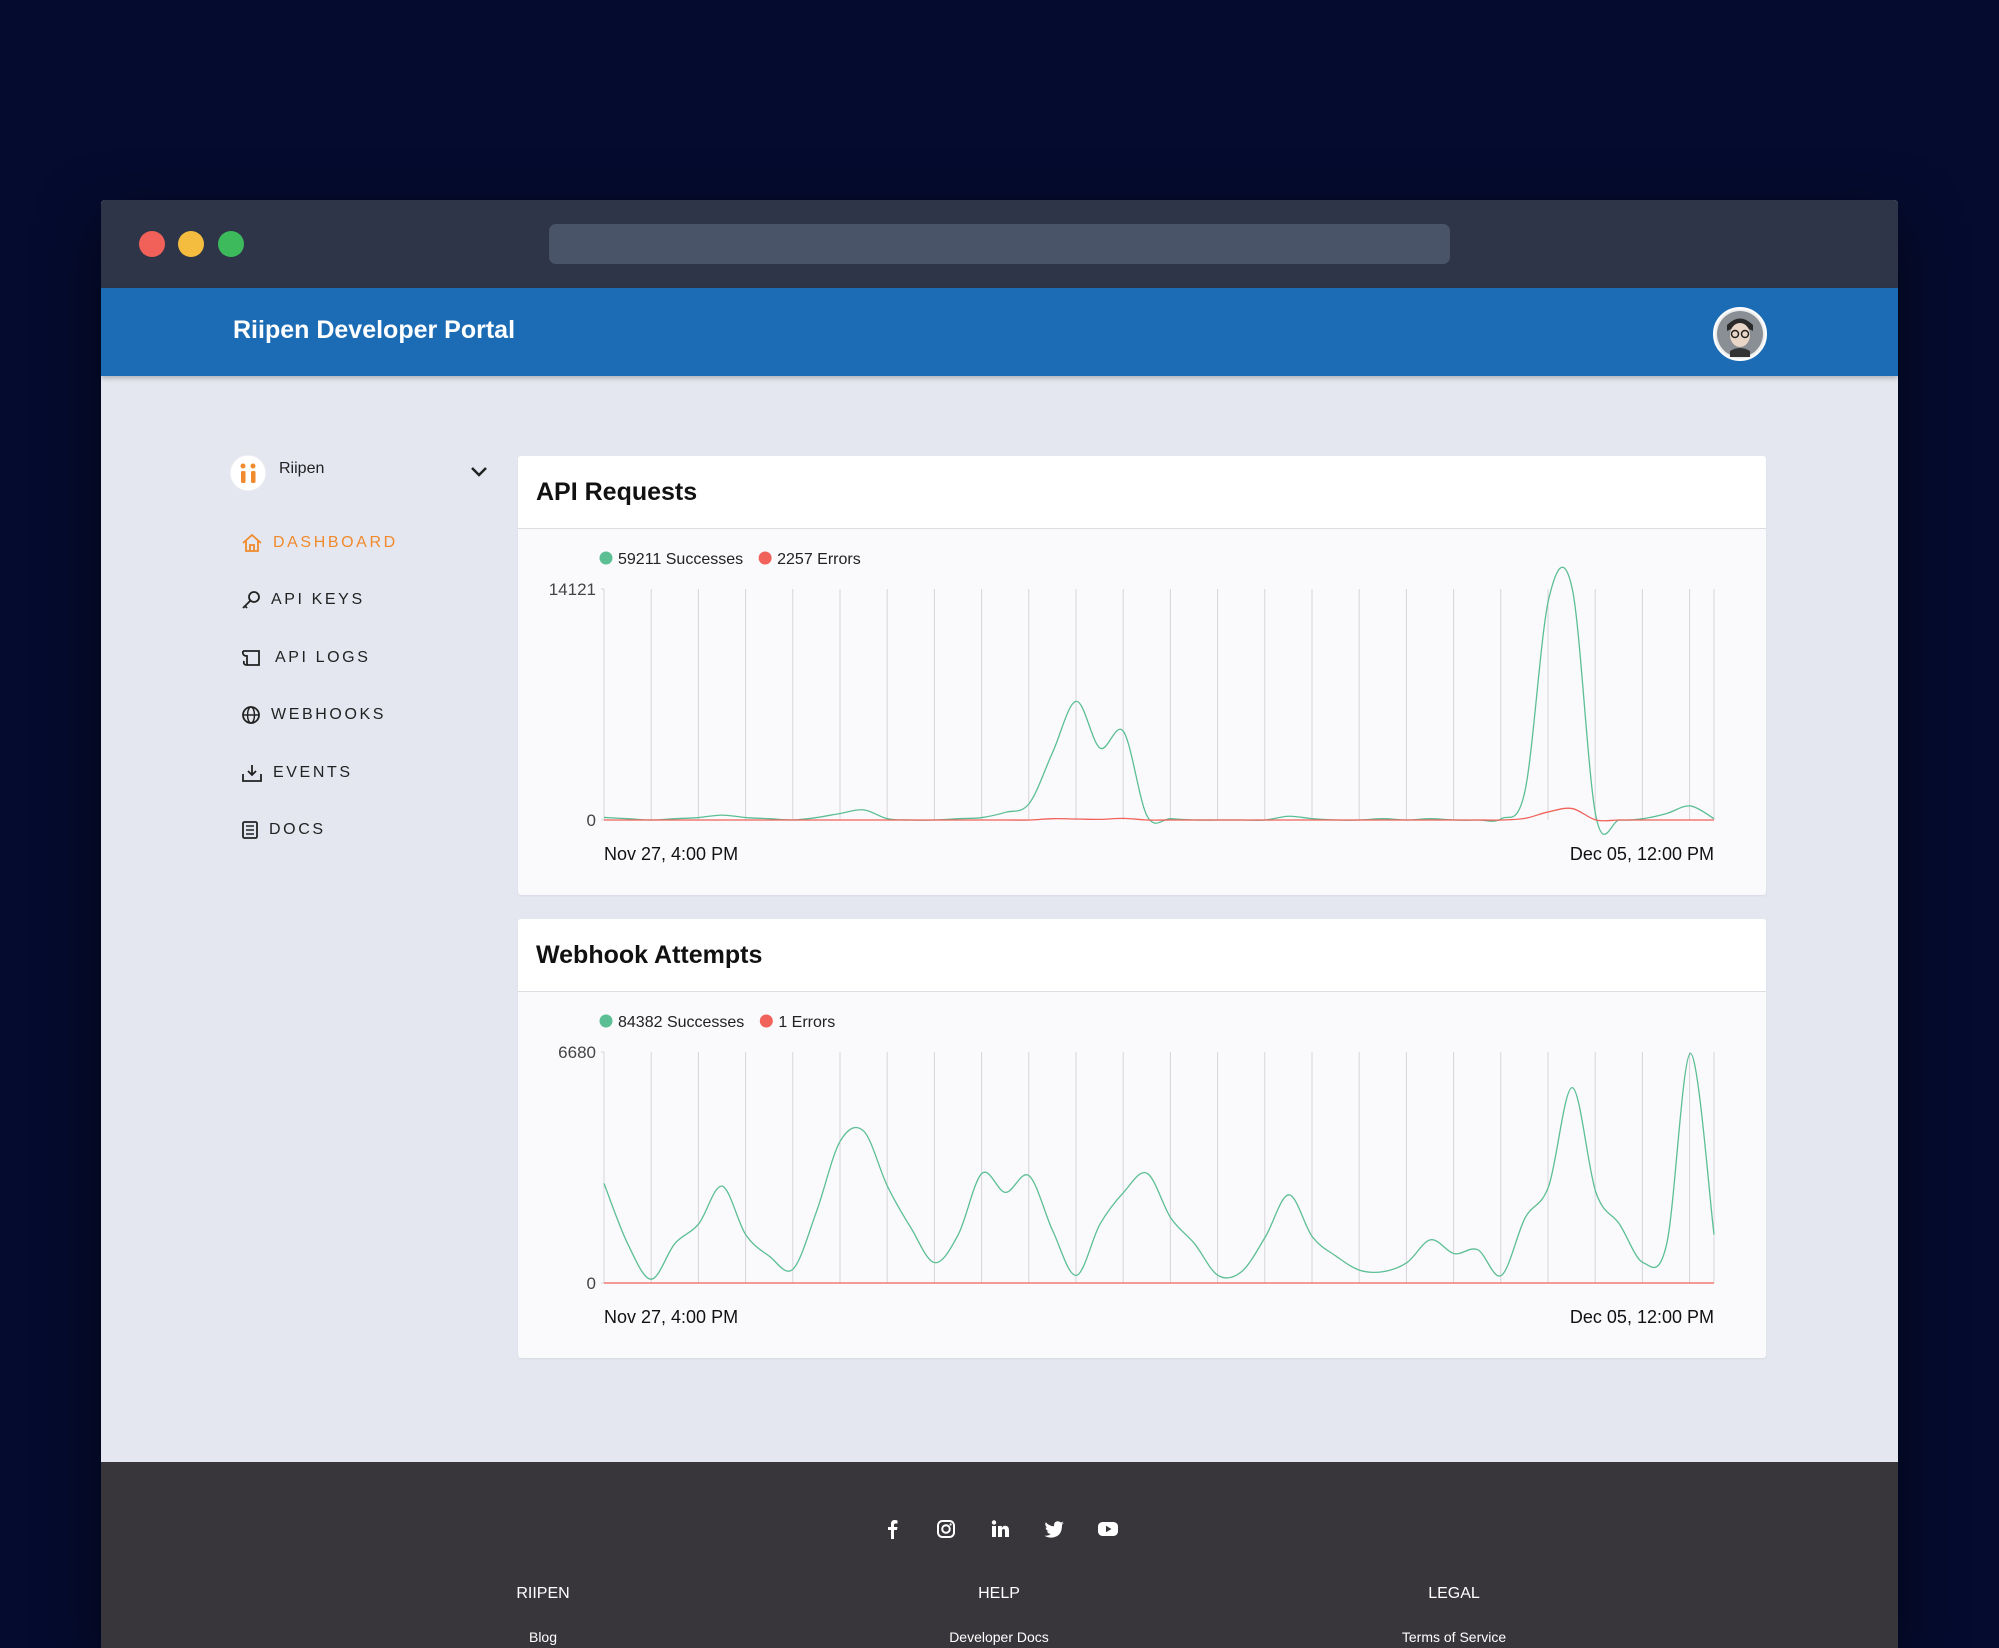 The image size is (1999, 1648). What do you see at coordinates (892, 1529) in the screenshot?
I see `facebook-icon` at bounding box center [892, 1529].